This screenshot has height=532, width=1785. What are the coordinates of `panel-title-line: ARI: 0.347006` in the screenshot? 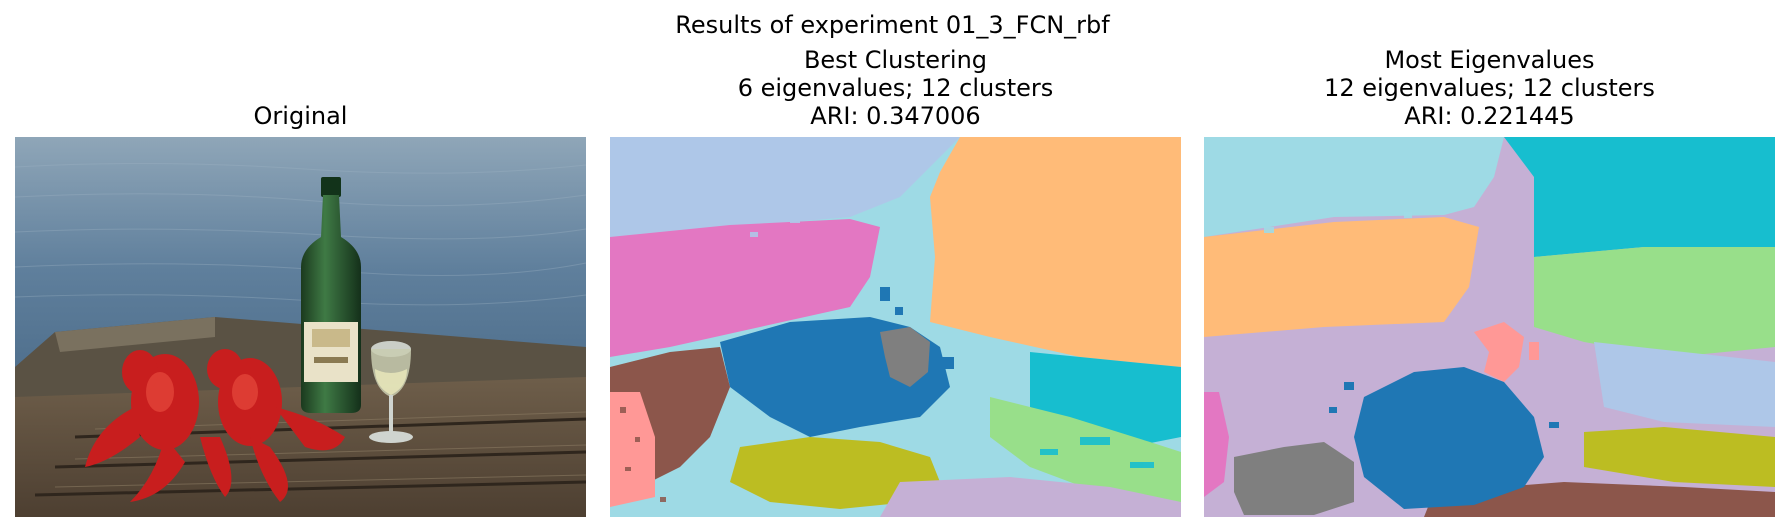 It's located at (895, 116).